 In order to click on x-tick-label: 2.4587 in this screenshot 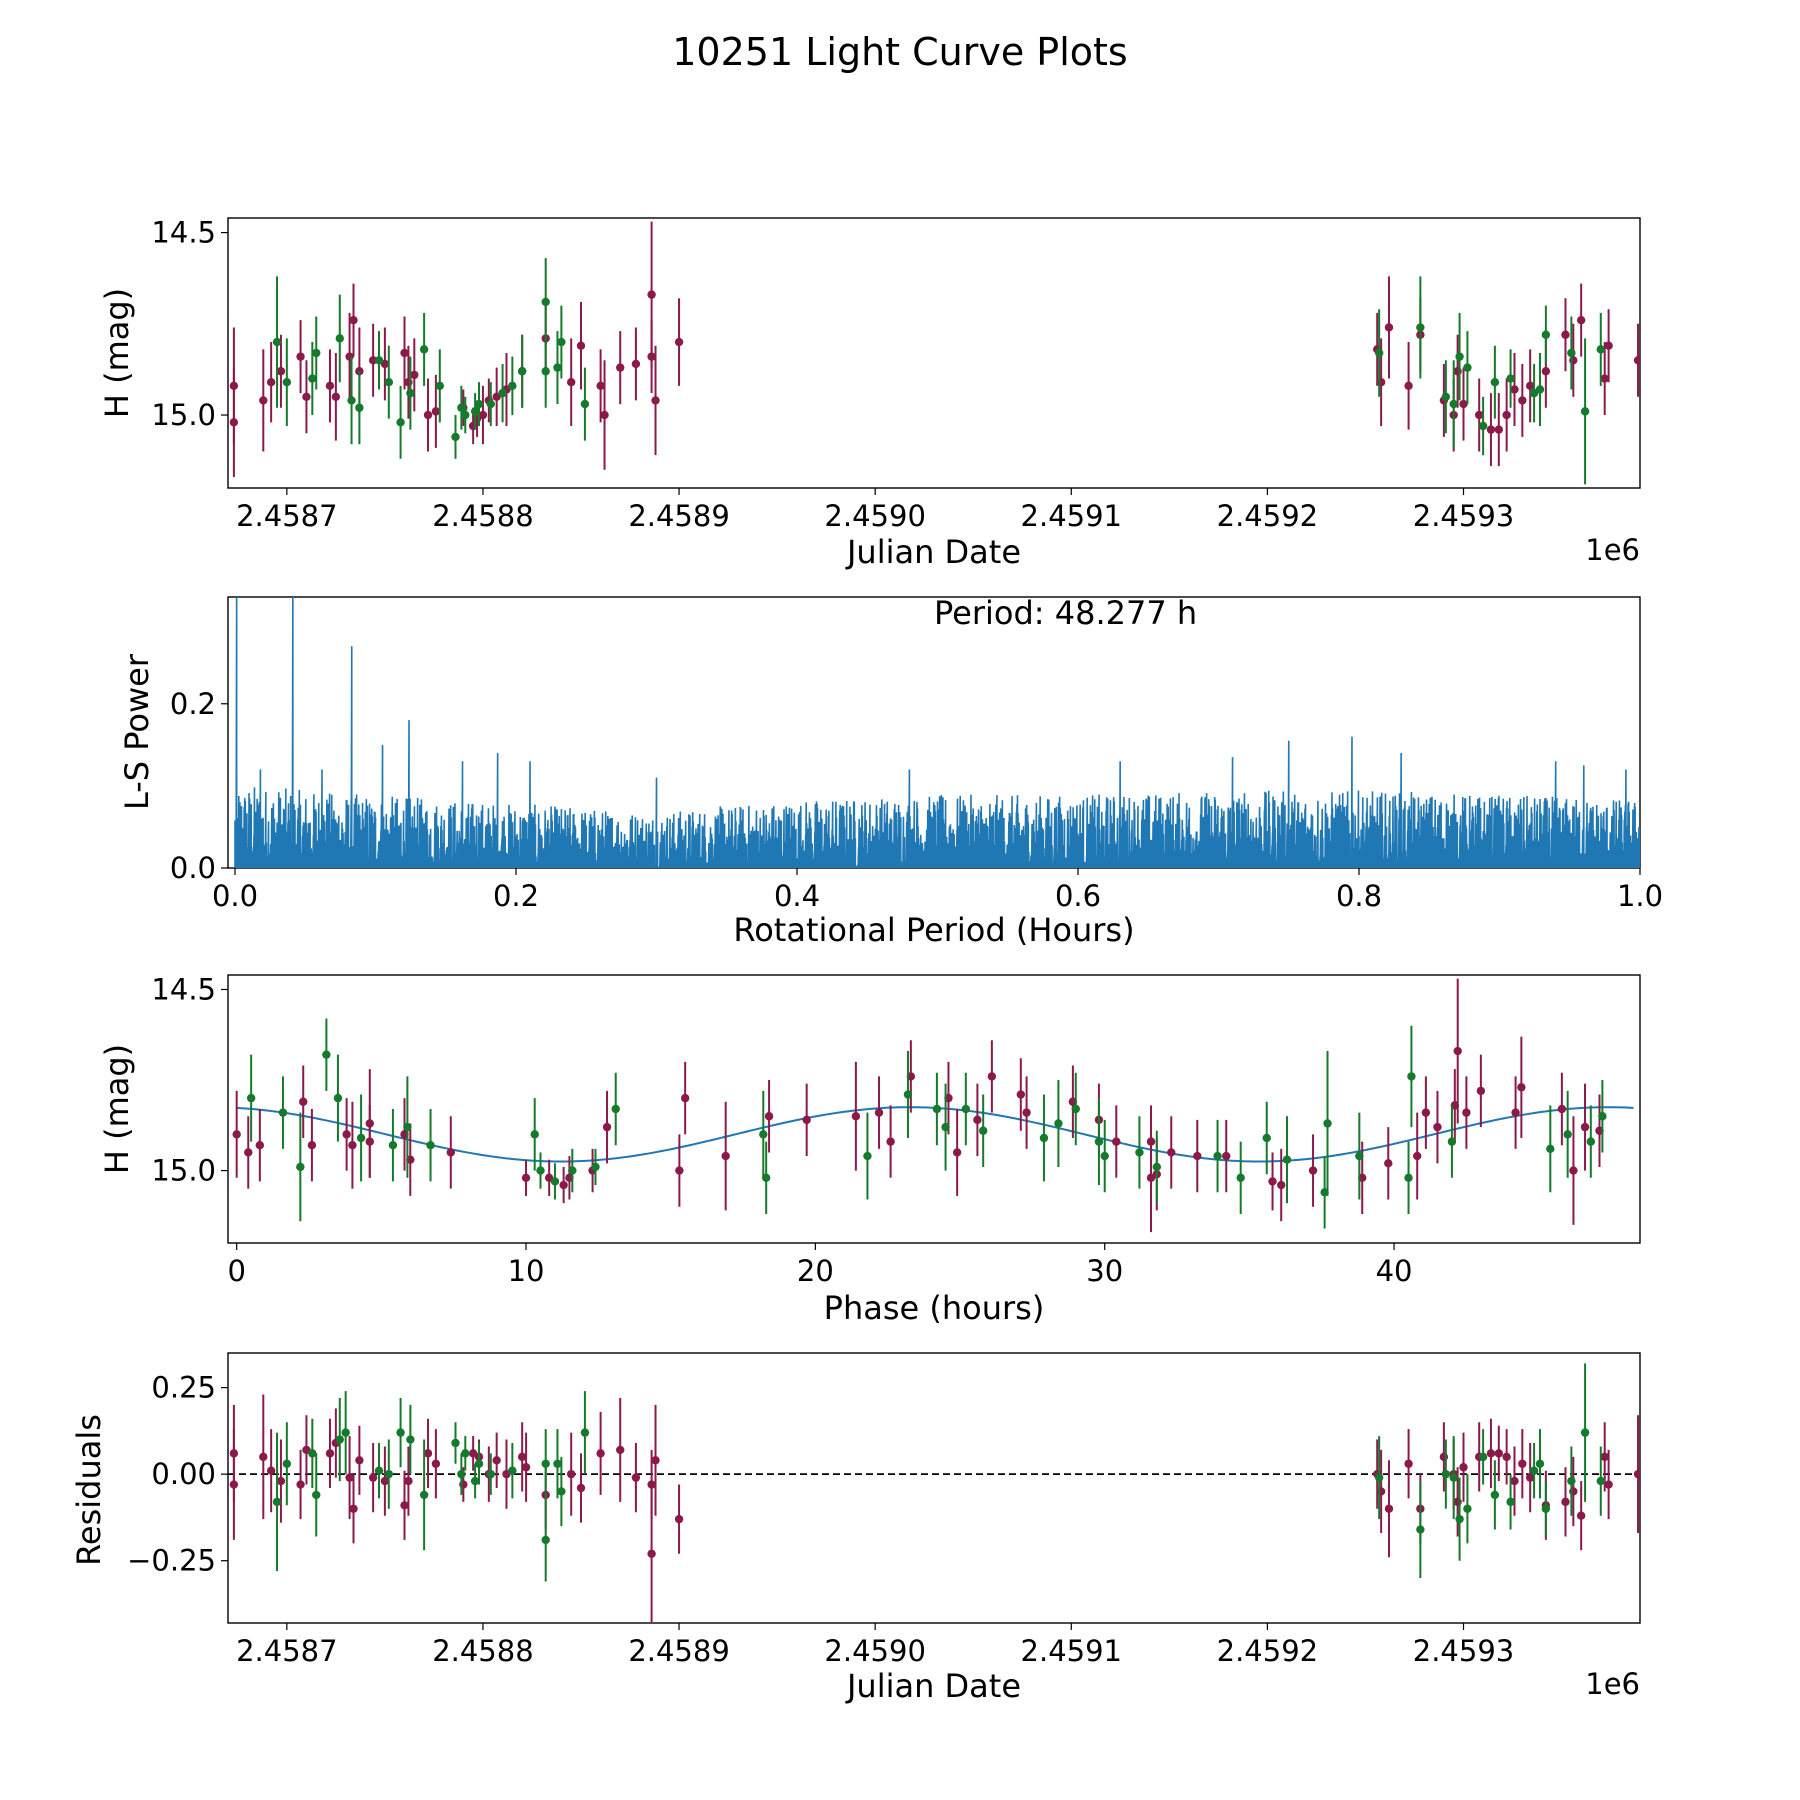, I will do `click(286, 516)`.